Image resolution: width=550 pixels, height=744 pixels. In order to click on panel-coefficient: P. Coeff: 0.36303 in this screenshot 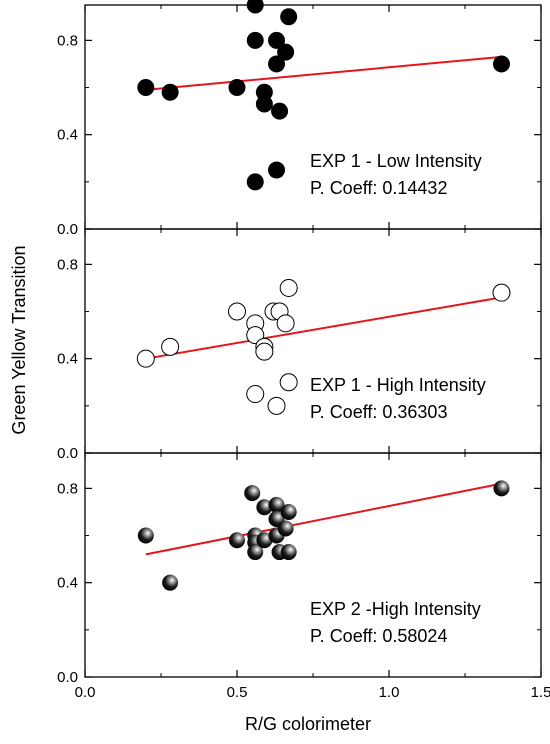, I will do `click(378, 412)`.